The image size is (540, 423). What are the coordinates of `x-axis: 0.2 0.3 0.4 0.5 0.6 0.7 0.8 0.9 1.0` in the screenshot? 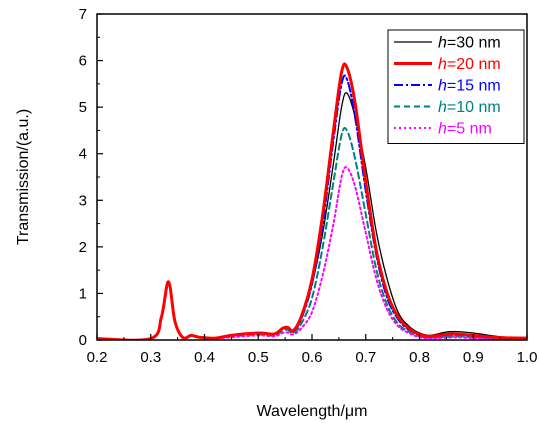 It's located at (312, 350).